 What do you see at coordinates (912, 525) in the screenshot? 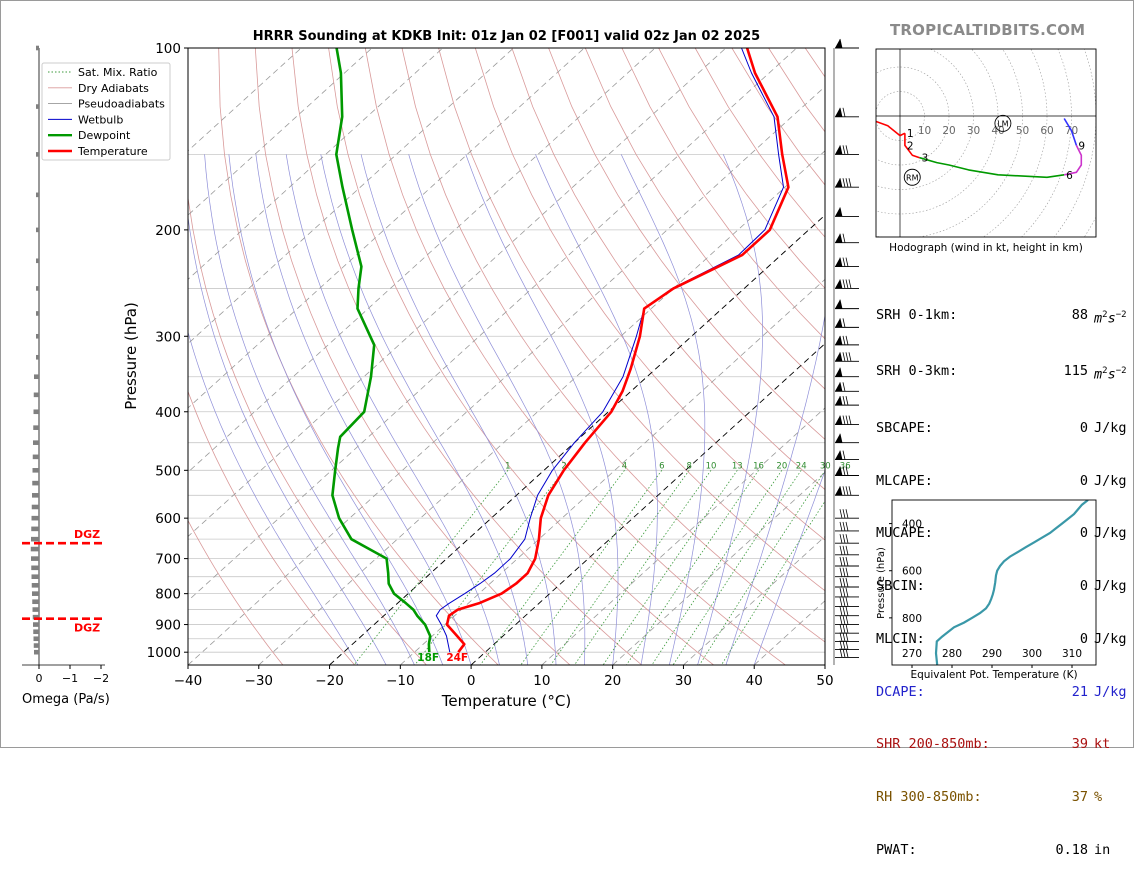
I see `theta-y-tick-label: 400` at bounding box center [912, 525].